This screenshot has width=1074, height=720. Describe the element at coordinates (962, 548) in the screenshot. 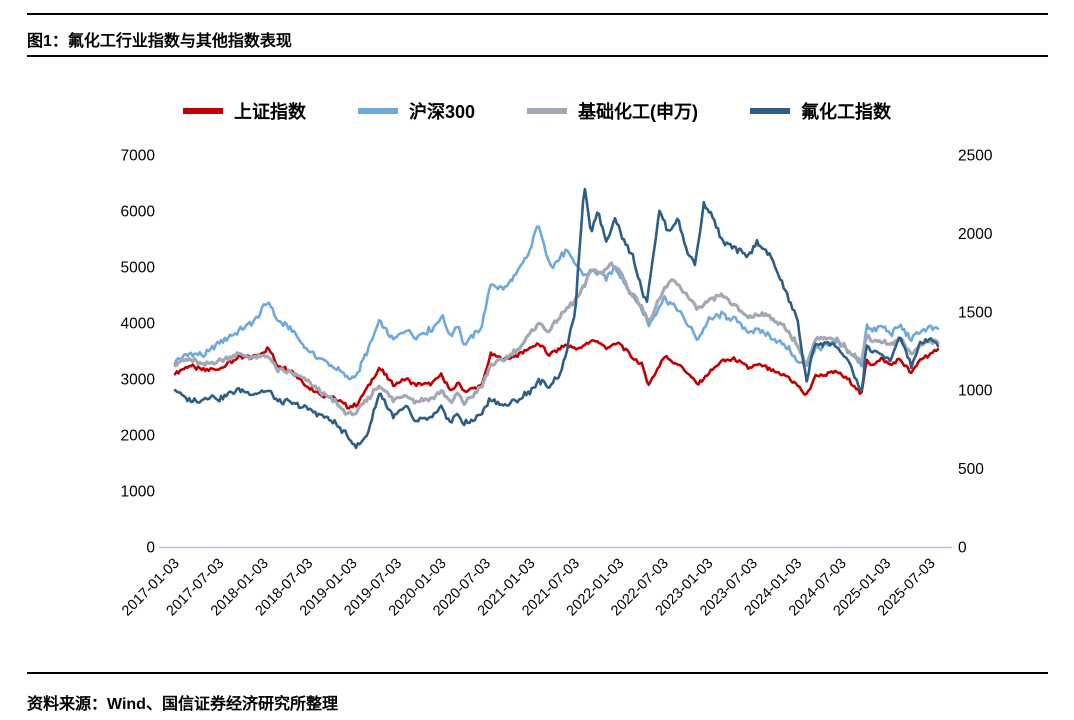

I see `y-axis-right-tick: 0` at that location.